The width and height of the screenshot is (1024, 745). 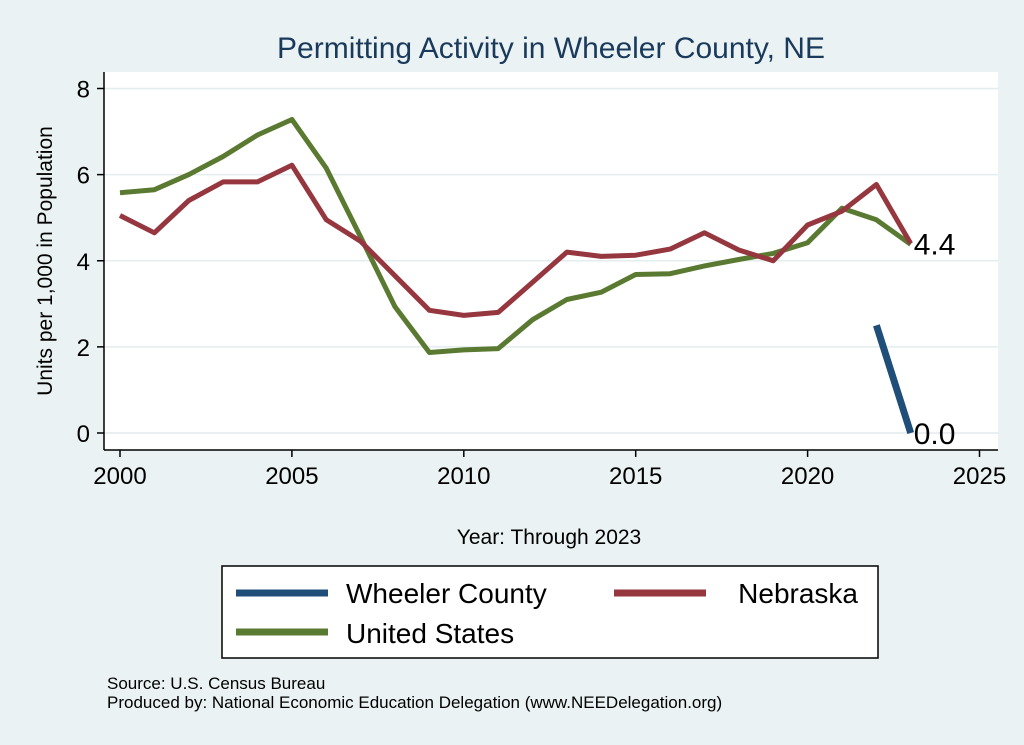 I want to click on y-axis-title: Units per 1,000 in Population, so click(x=45, y=261).